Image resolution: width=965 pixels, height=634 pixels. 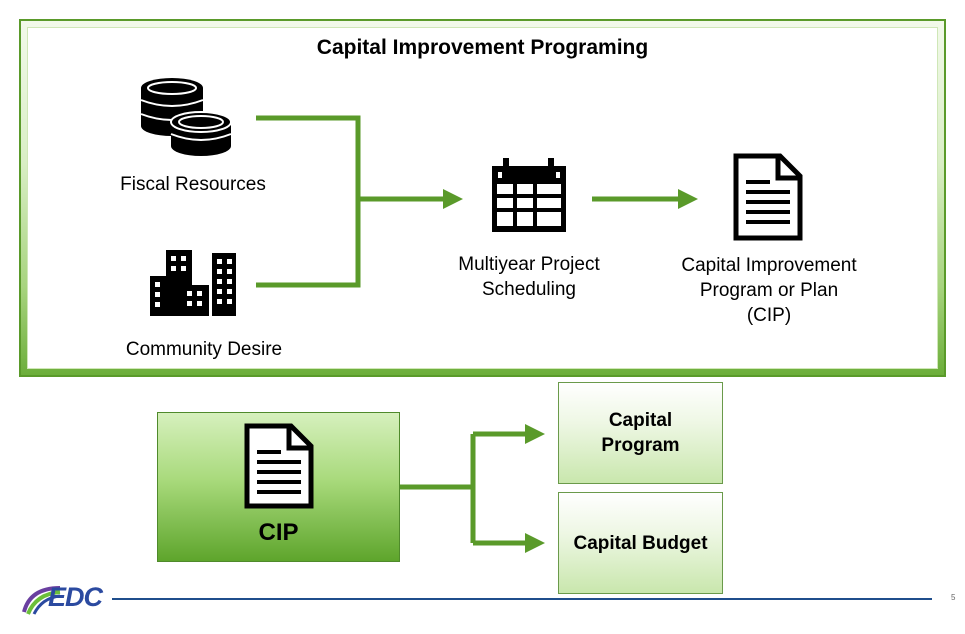 I want to click on cip-box-label: CIP, so click(x=278, y=532).